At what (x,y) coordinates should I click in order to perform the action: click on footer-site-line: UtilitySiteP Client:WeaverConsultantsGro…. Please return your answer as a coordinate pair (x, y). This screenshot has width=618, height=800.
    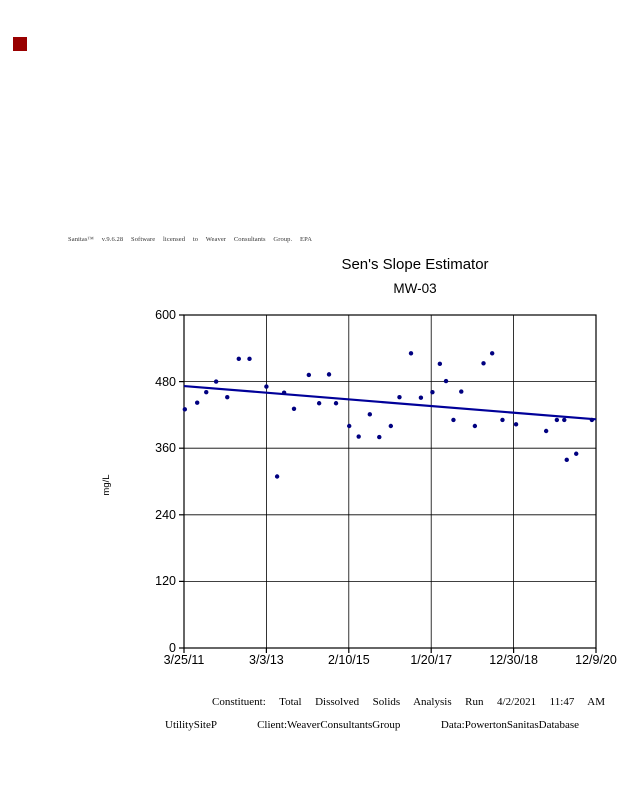
    Looking at the image, I should click on (372, 725).